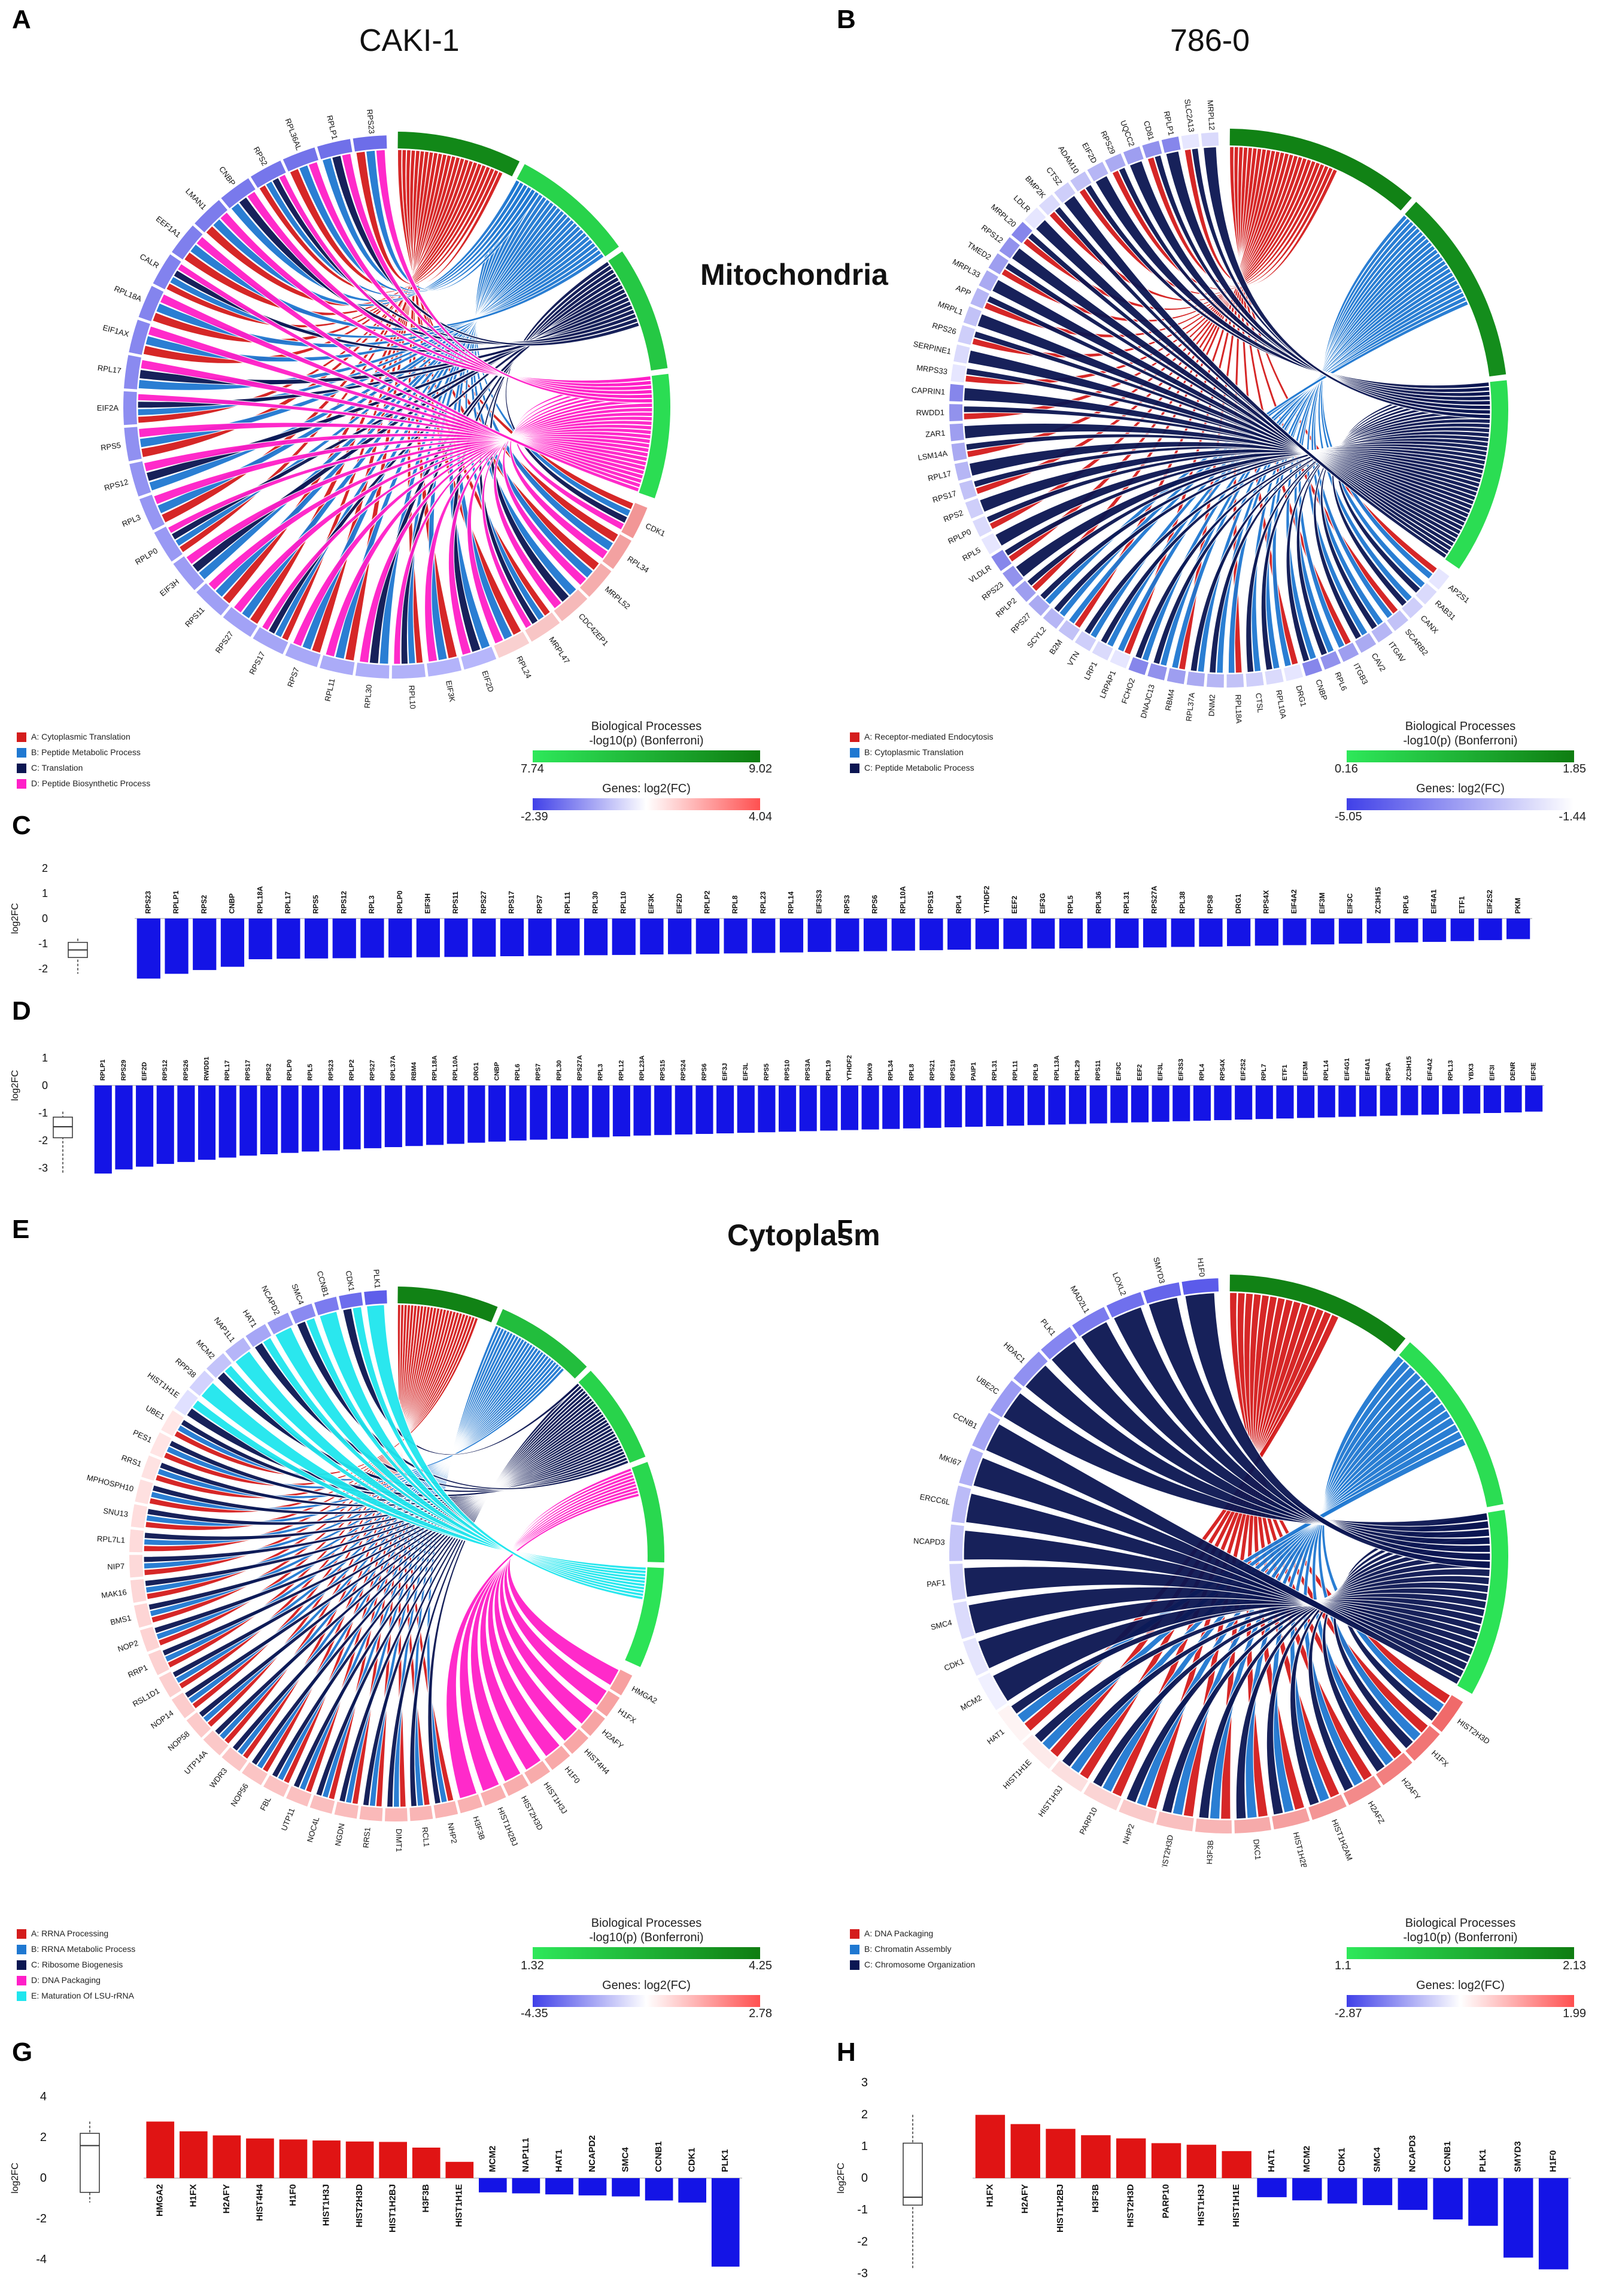  I want to click on category-label: MCM2, so click(1307, 2159).